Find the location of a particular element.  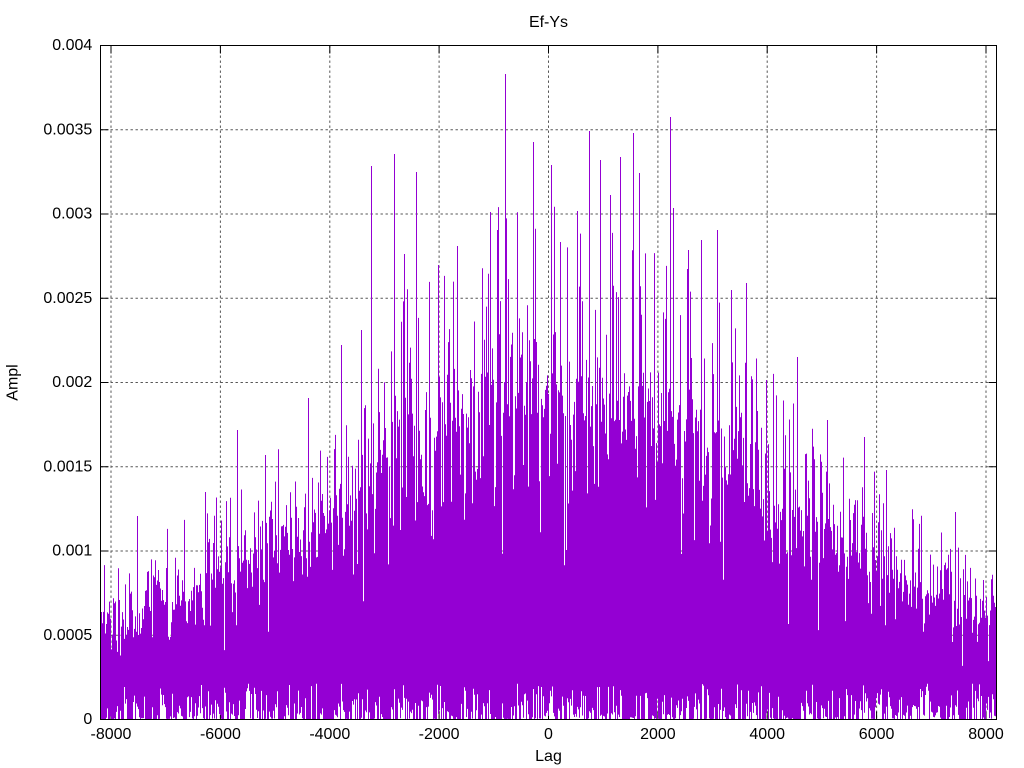

svg-text: -2000 is located at coordinates (439, 734).